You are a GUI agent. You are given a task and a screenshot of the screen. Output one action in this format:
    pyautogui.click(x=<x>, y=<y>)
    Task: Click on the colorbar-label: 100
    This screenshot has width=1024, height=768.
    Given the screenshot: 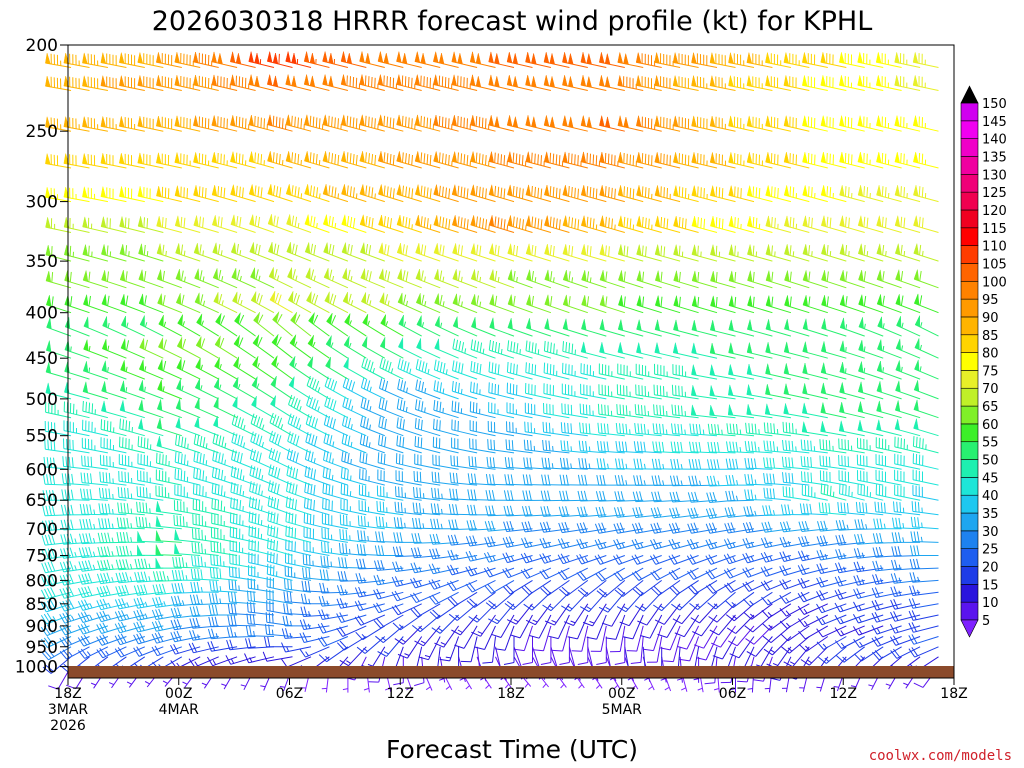 What is the action you would take?
    pyautogui.click(x=994, y=282)
    